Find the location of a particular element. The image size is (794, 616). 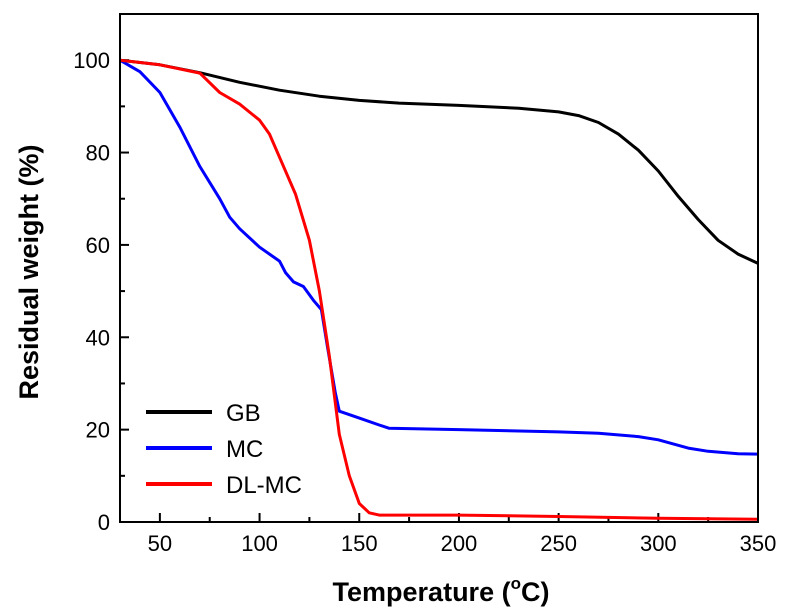

x-tick-label: 350 is located at coordinates (758, 543).